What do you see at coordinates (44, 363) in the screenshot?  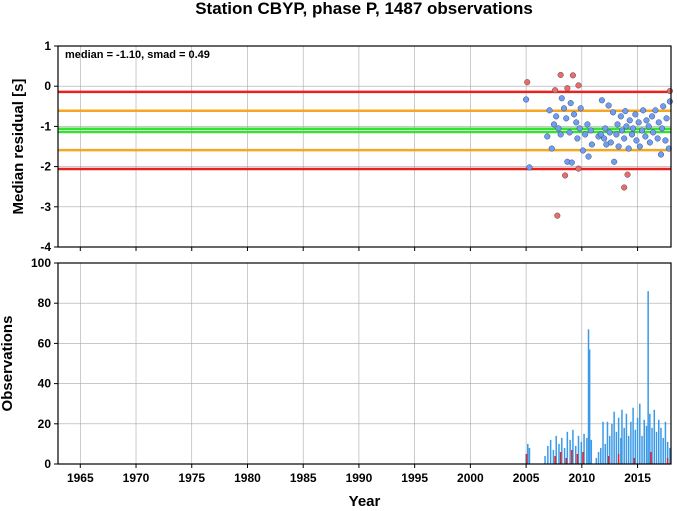 I see `observations-y-ticks: 0 20 40 60 80 100` at bounding box center [44, 363].